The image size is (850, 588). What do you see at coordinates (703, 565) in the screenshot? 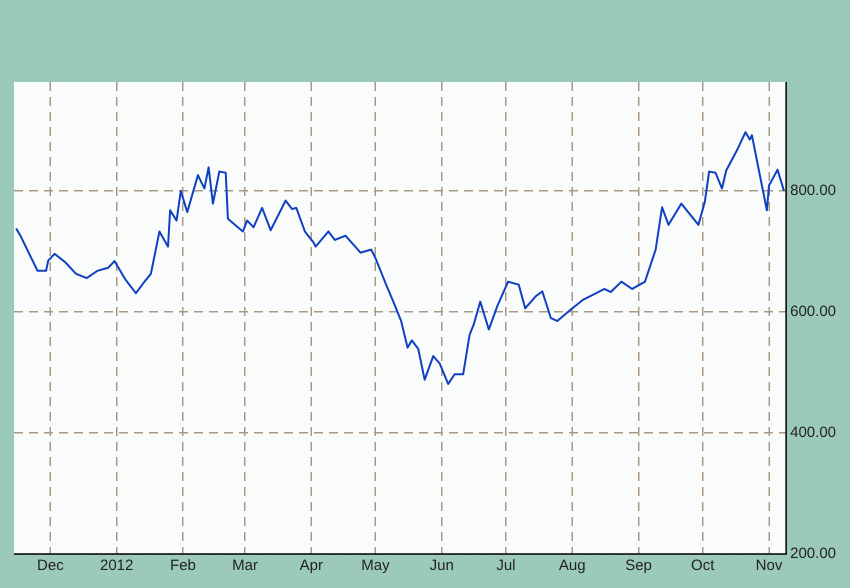
I see `x-tick-label: Oct` at bounding box center [703, 565].